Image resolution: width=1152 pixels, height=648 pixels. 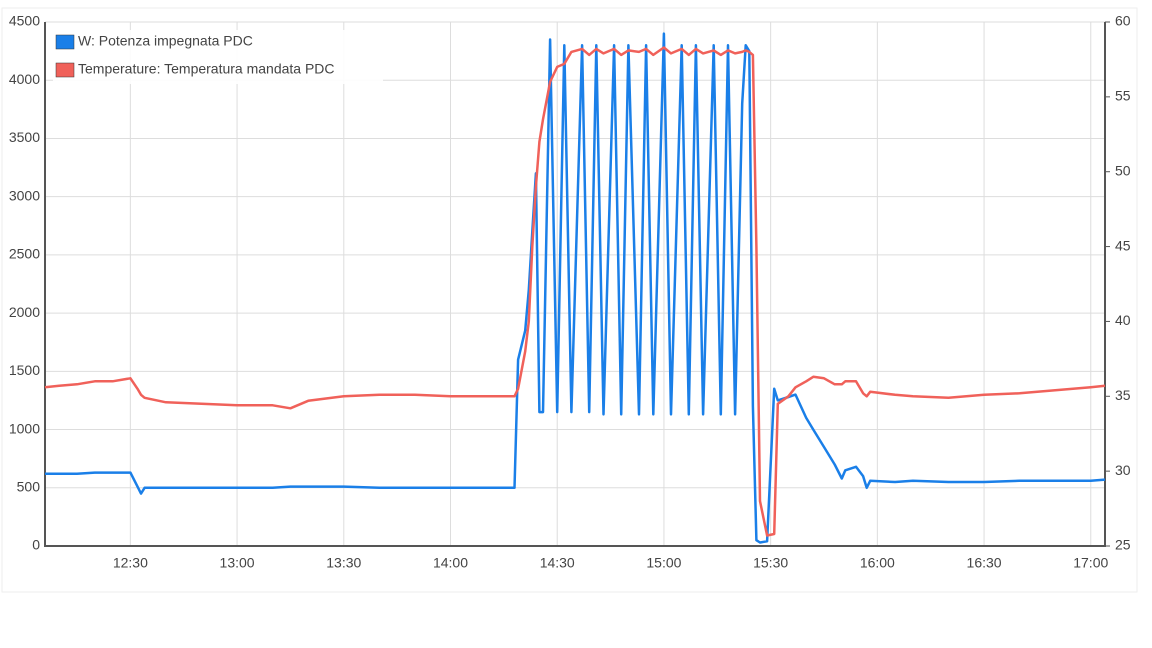 I want to click on y-tick-label: 2000, so click(x=24, y=312).